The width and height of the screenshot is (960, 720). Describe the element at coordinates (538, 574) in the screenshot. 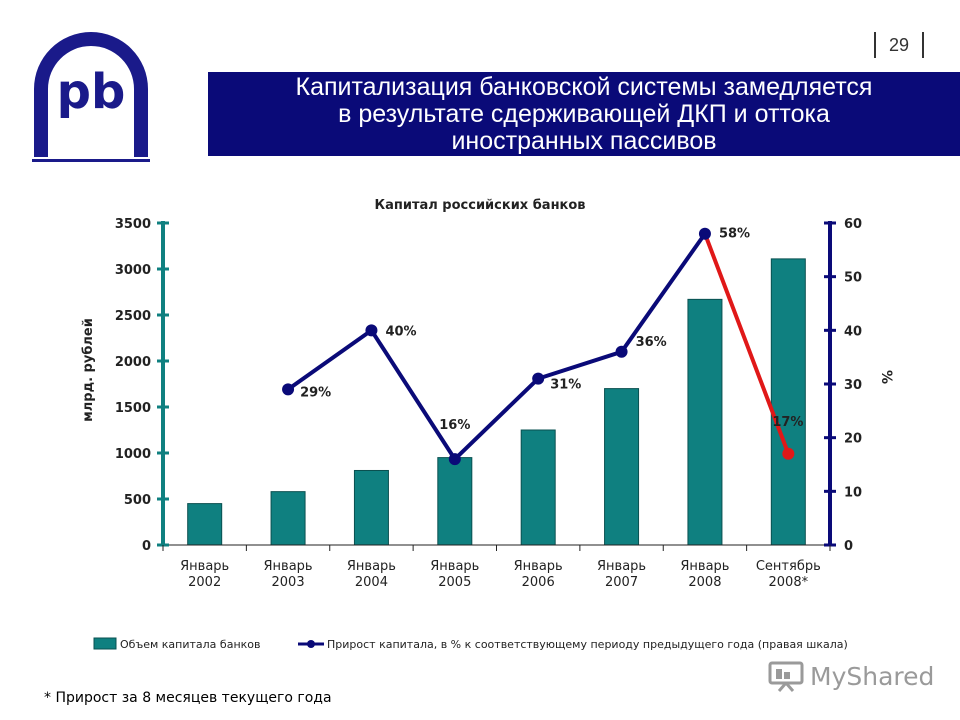

I see `x-tick-label: Январь 2006` at that location.